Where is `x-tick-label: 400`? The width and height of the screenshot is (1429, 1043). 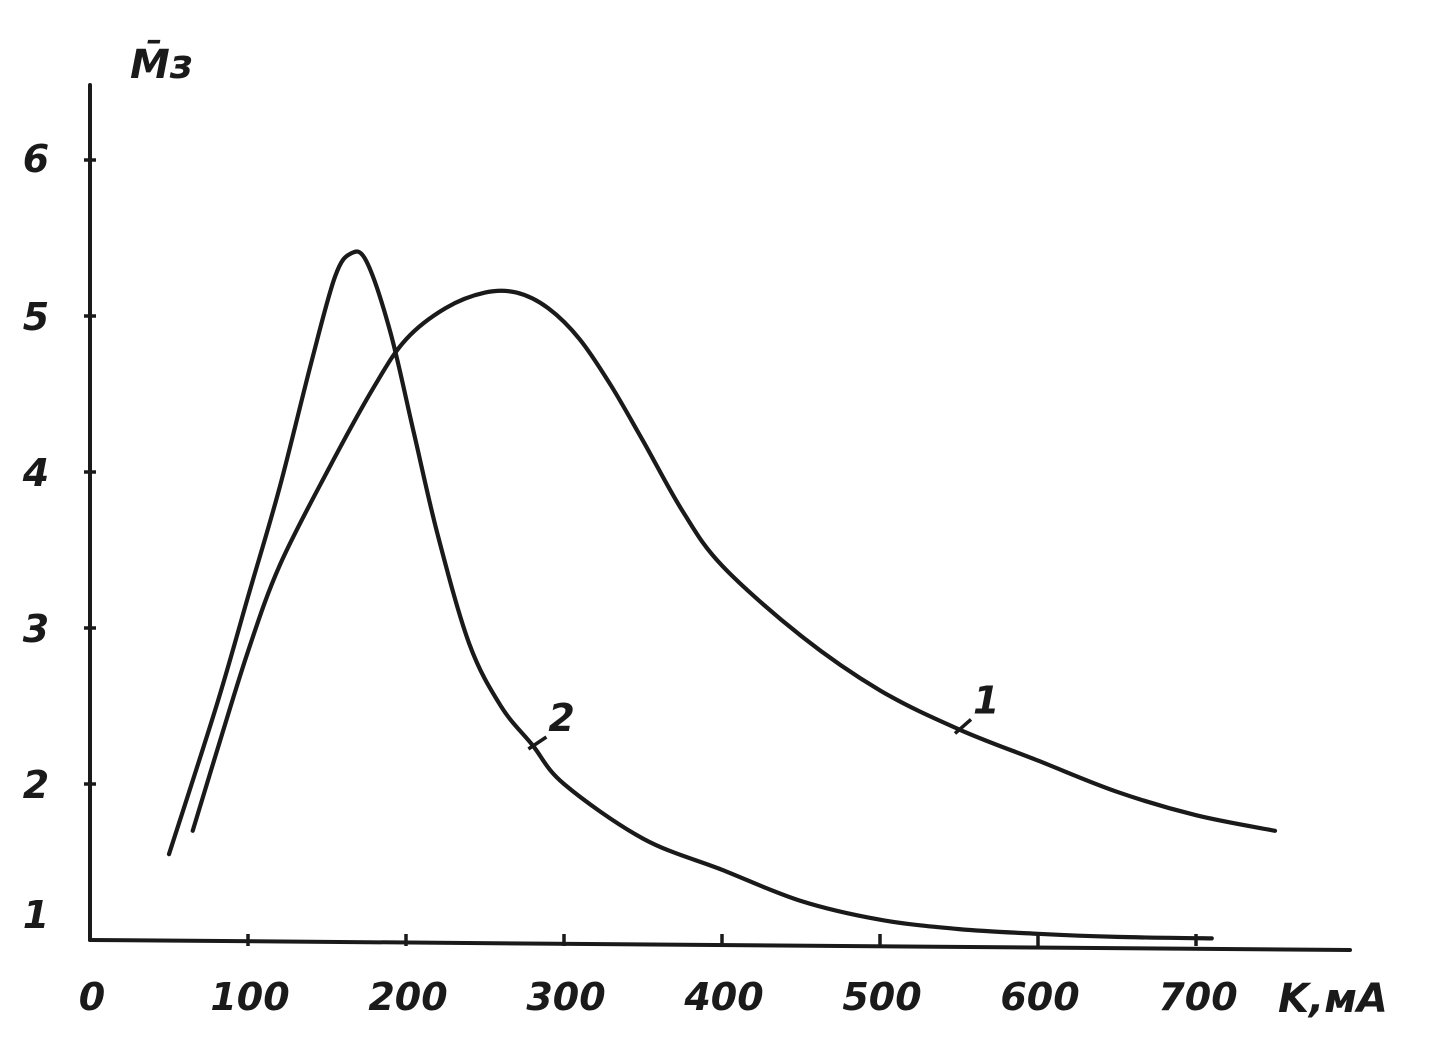
x-tick-label: 400 is located at coordinates (723, 997).